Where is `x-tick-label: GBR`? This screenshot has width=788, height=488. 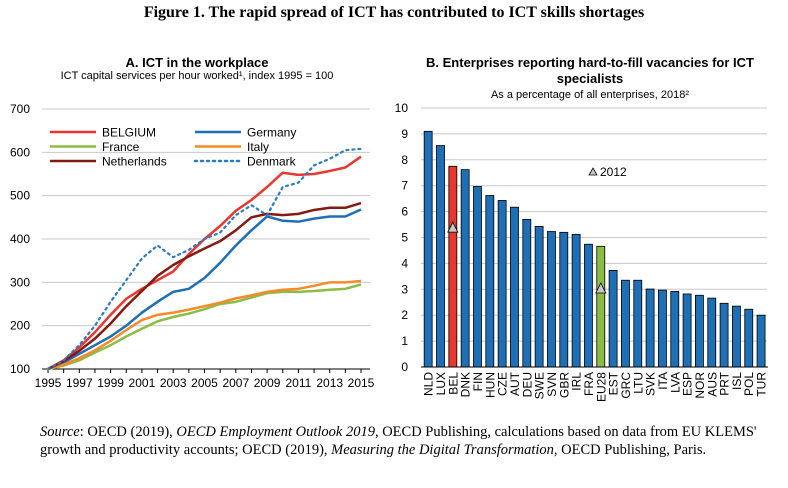
x-tick-label: GBR is located at coordinates (564, 385).